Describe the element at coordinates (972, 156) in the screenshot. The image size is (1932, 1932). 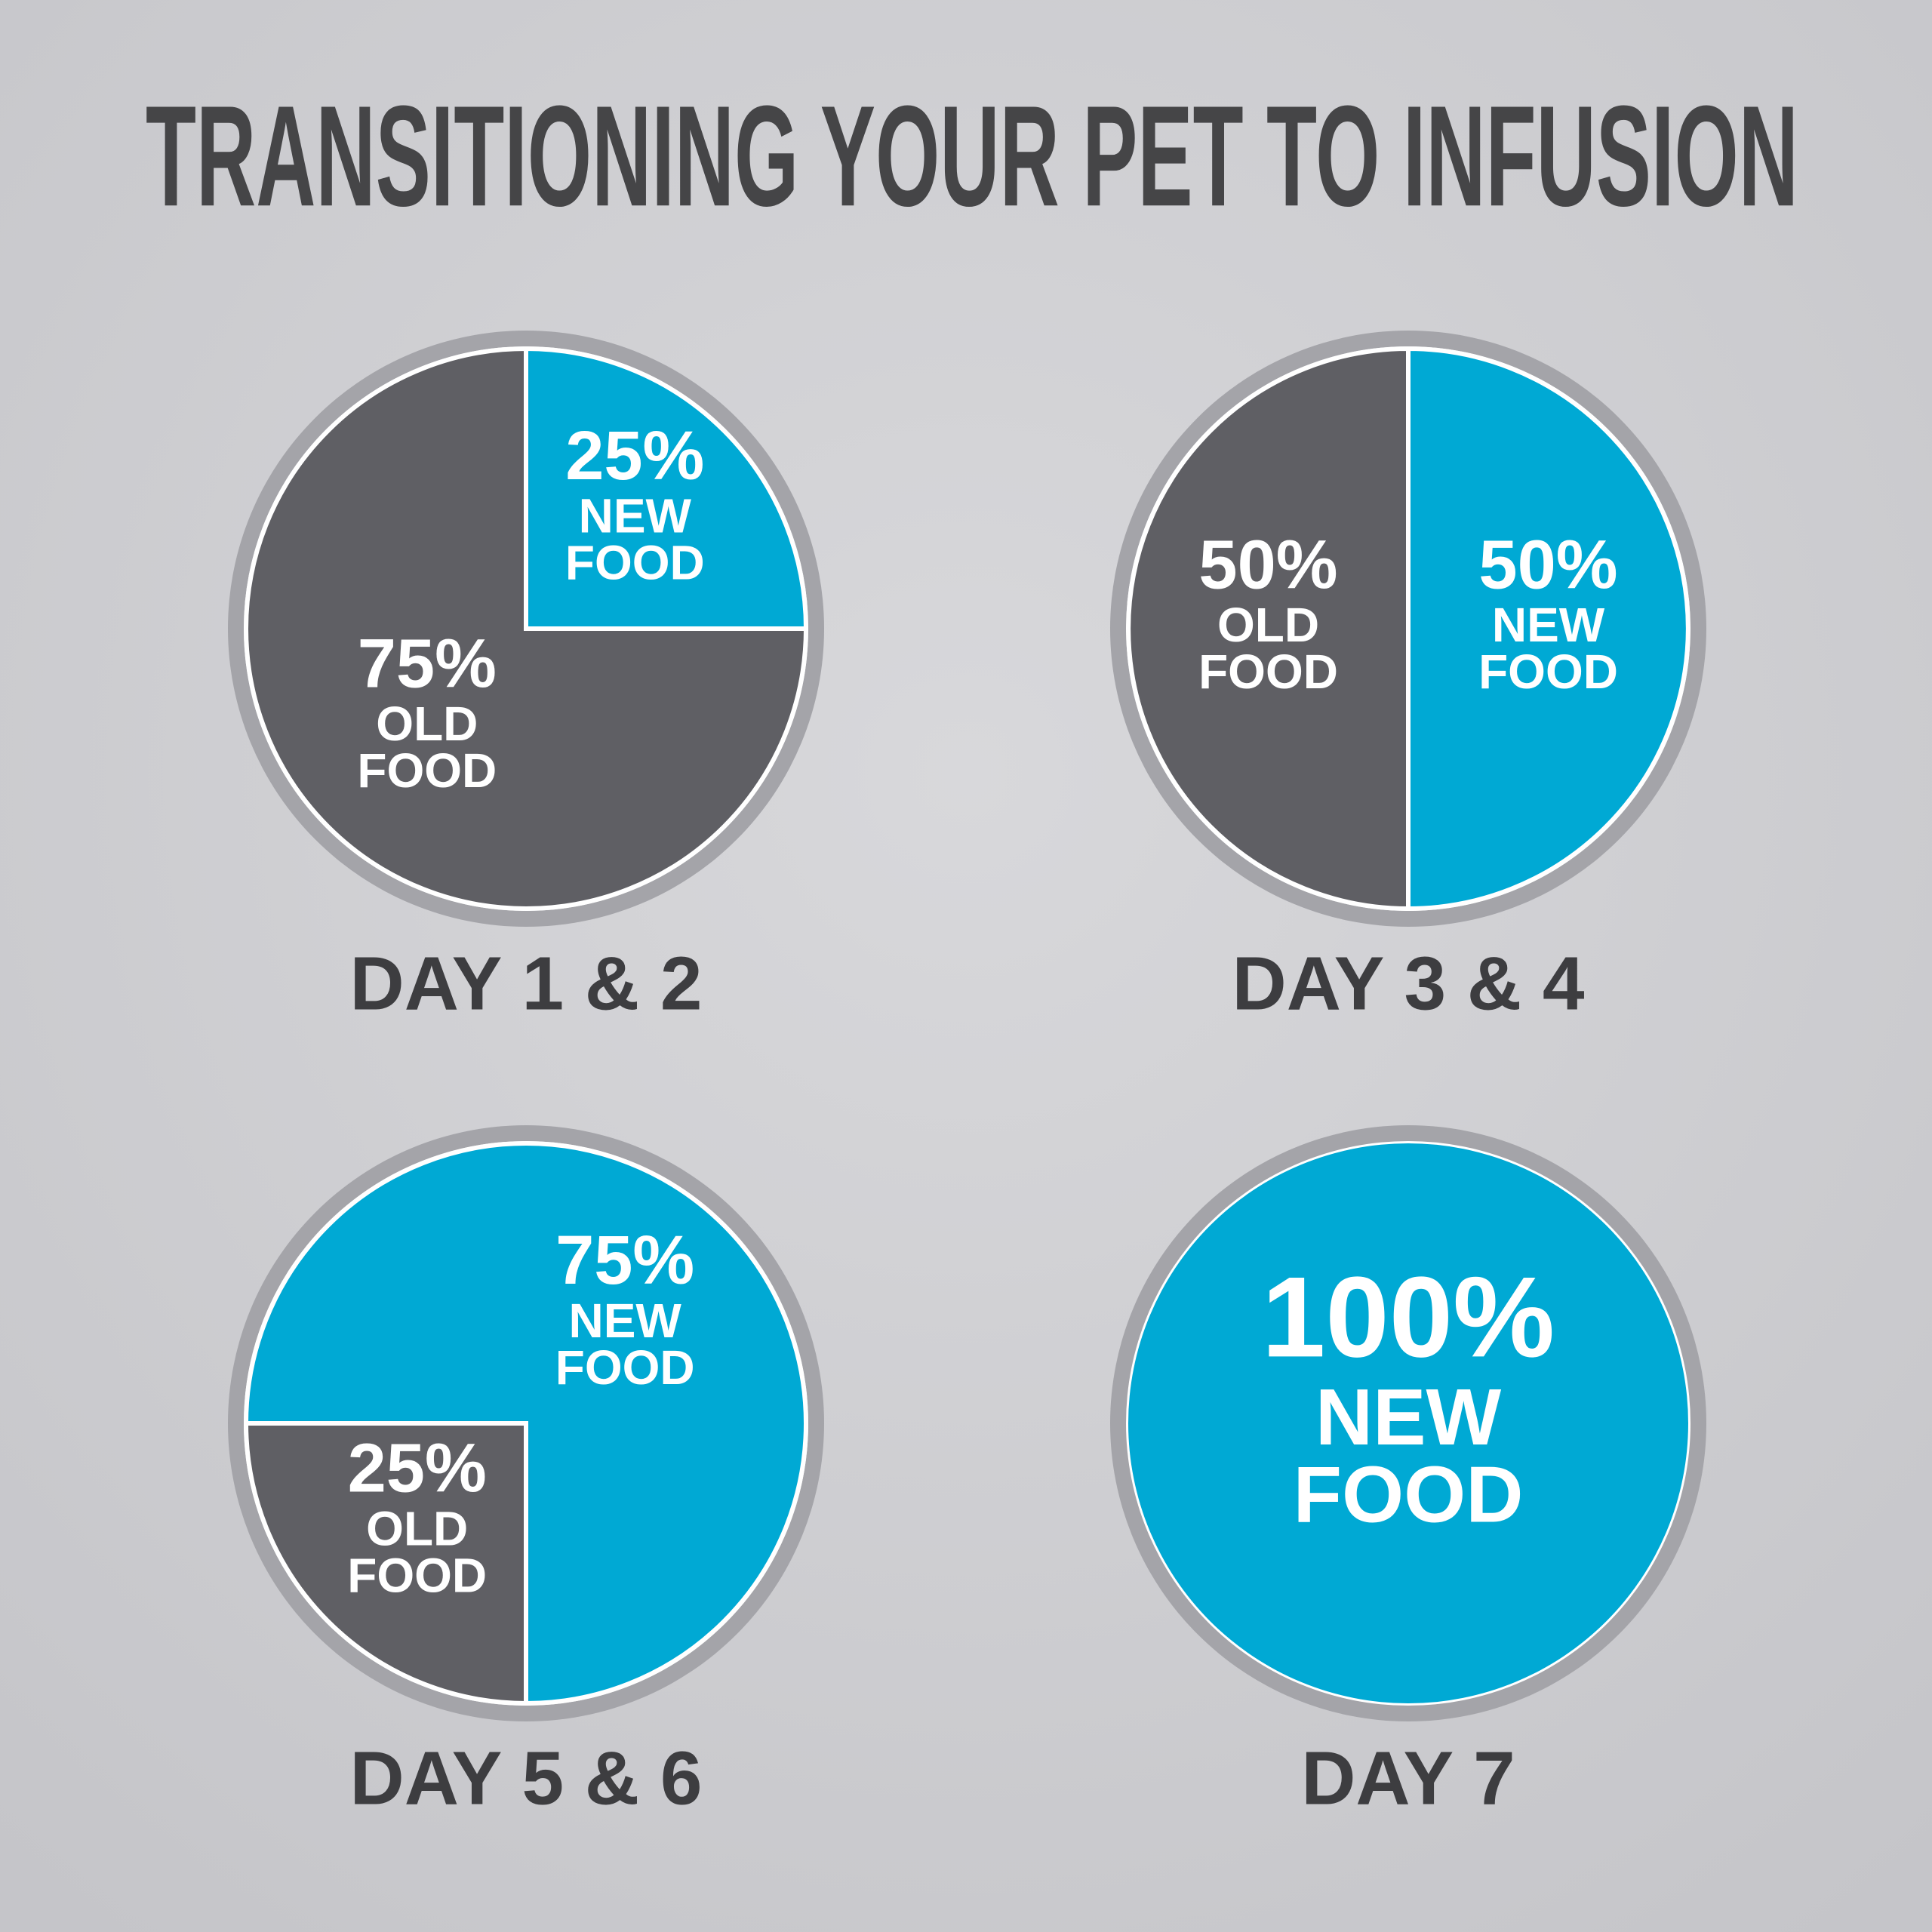
I see `page-title: TRANSITIONING YOUR PET TO INFUSION` at that location.